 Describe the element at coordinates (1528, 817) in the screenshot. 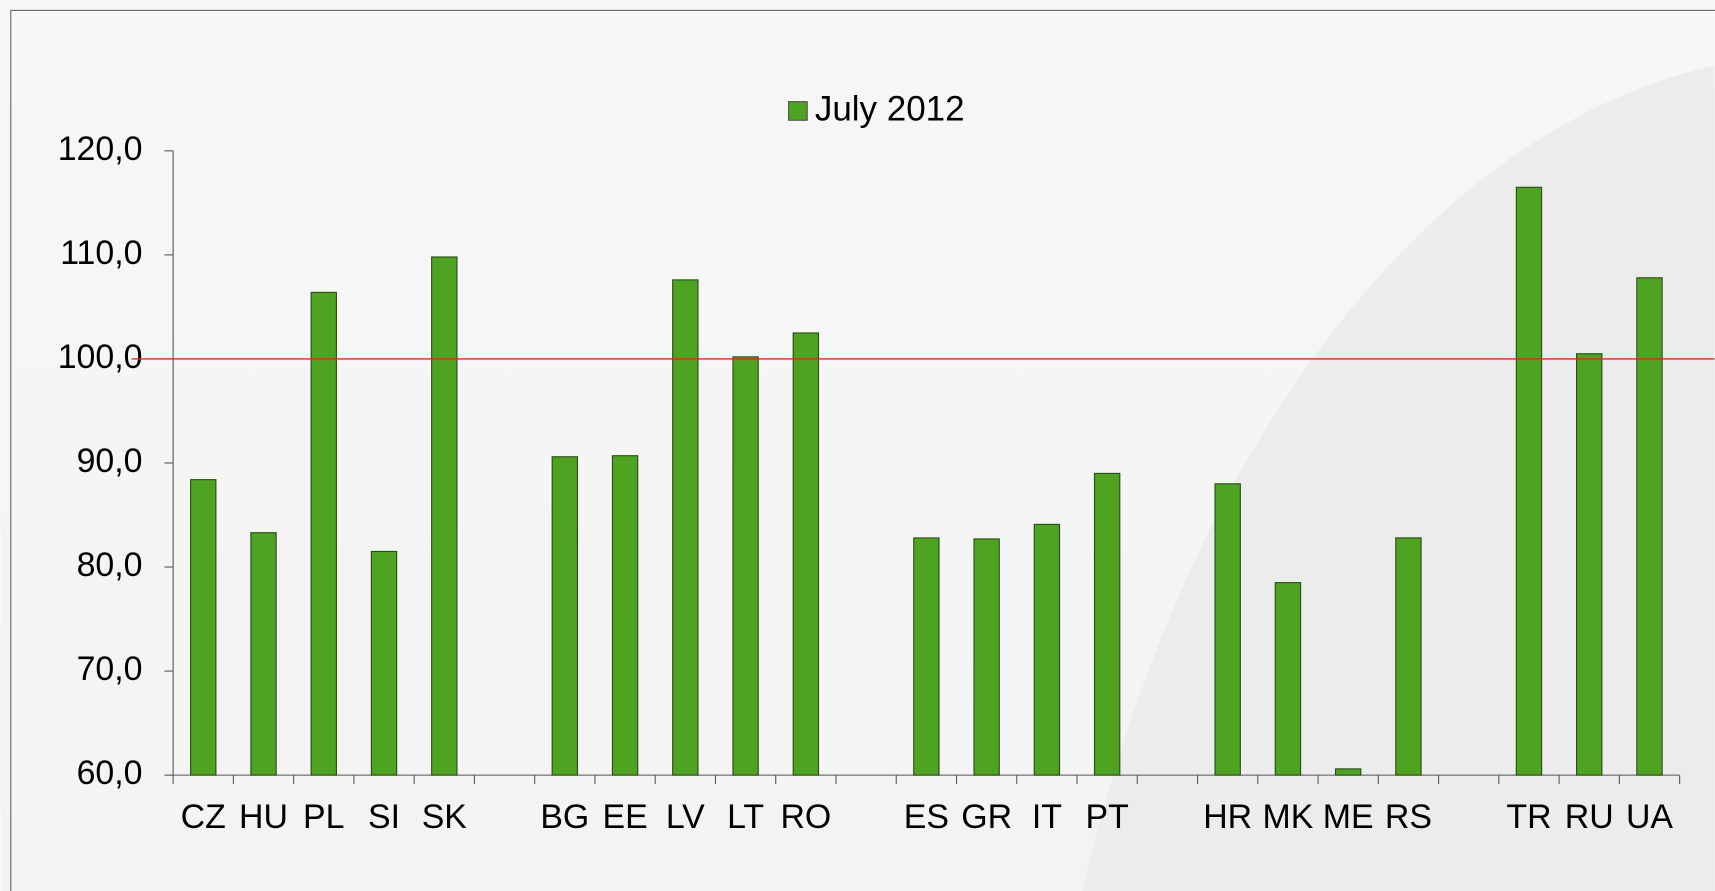

I see `x-tick-label: TR` at that location.